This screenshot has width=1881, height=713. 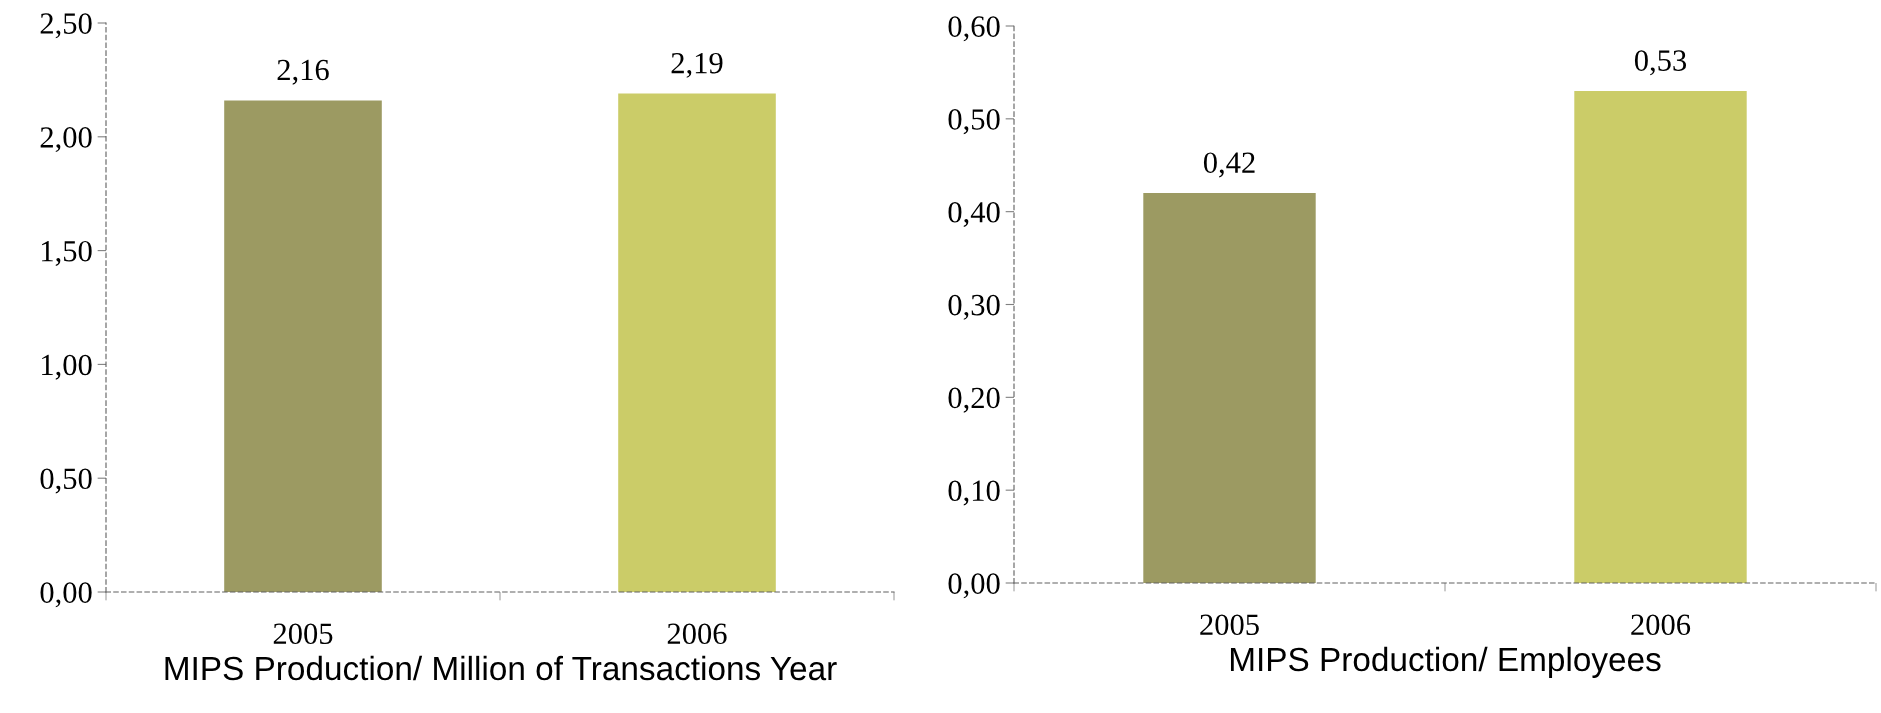 What do you see at coordinates (67, 367) in the screenshot?
I see `y-tick-label: 1,00` at bounding box center [67, 367].